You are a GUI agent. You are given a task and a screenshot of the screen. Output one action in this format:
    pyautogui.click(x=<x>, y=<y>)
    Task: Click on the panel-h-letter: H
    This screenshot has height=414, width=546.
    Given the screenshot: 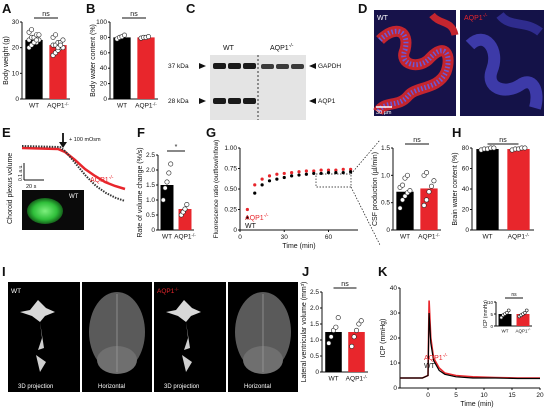 What is the action you would take?
    pyautogui.click(x=456, y=132)
    